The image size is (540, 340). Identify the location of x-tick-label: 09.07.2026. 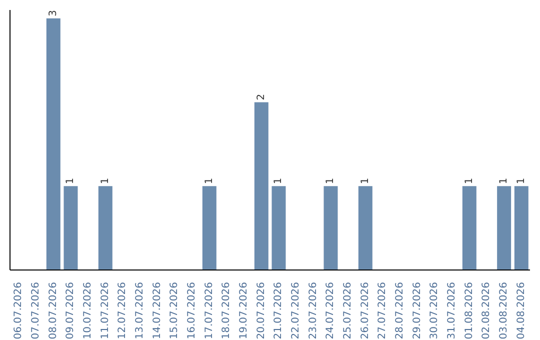
(70, 311).